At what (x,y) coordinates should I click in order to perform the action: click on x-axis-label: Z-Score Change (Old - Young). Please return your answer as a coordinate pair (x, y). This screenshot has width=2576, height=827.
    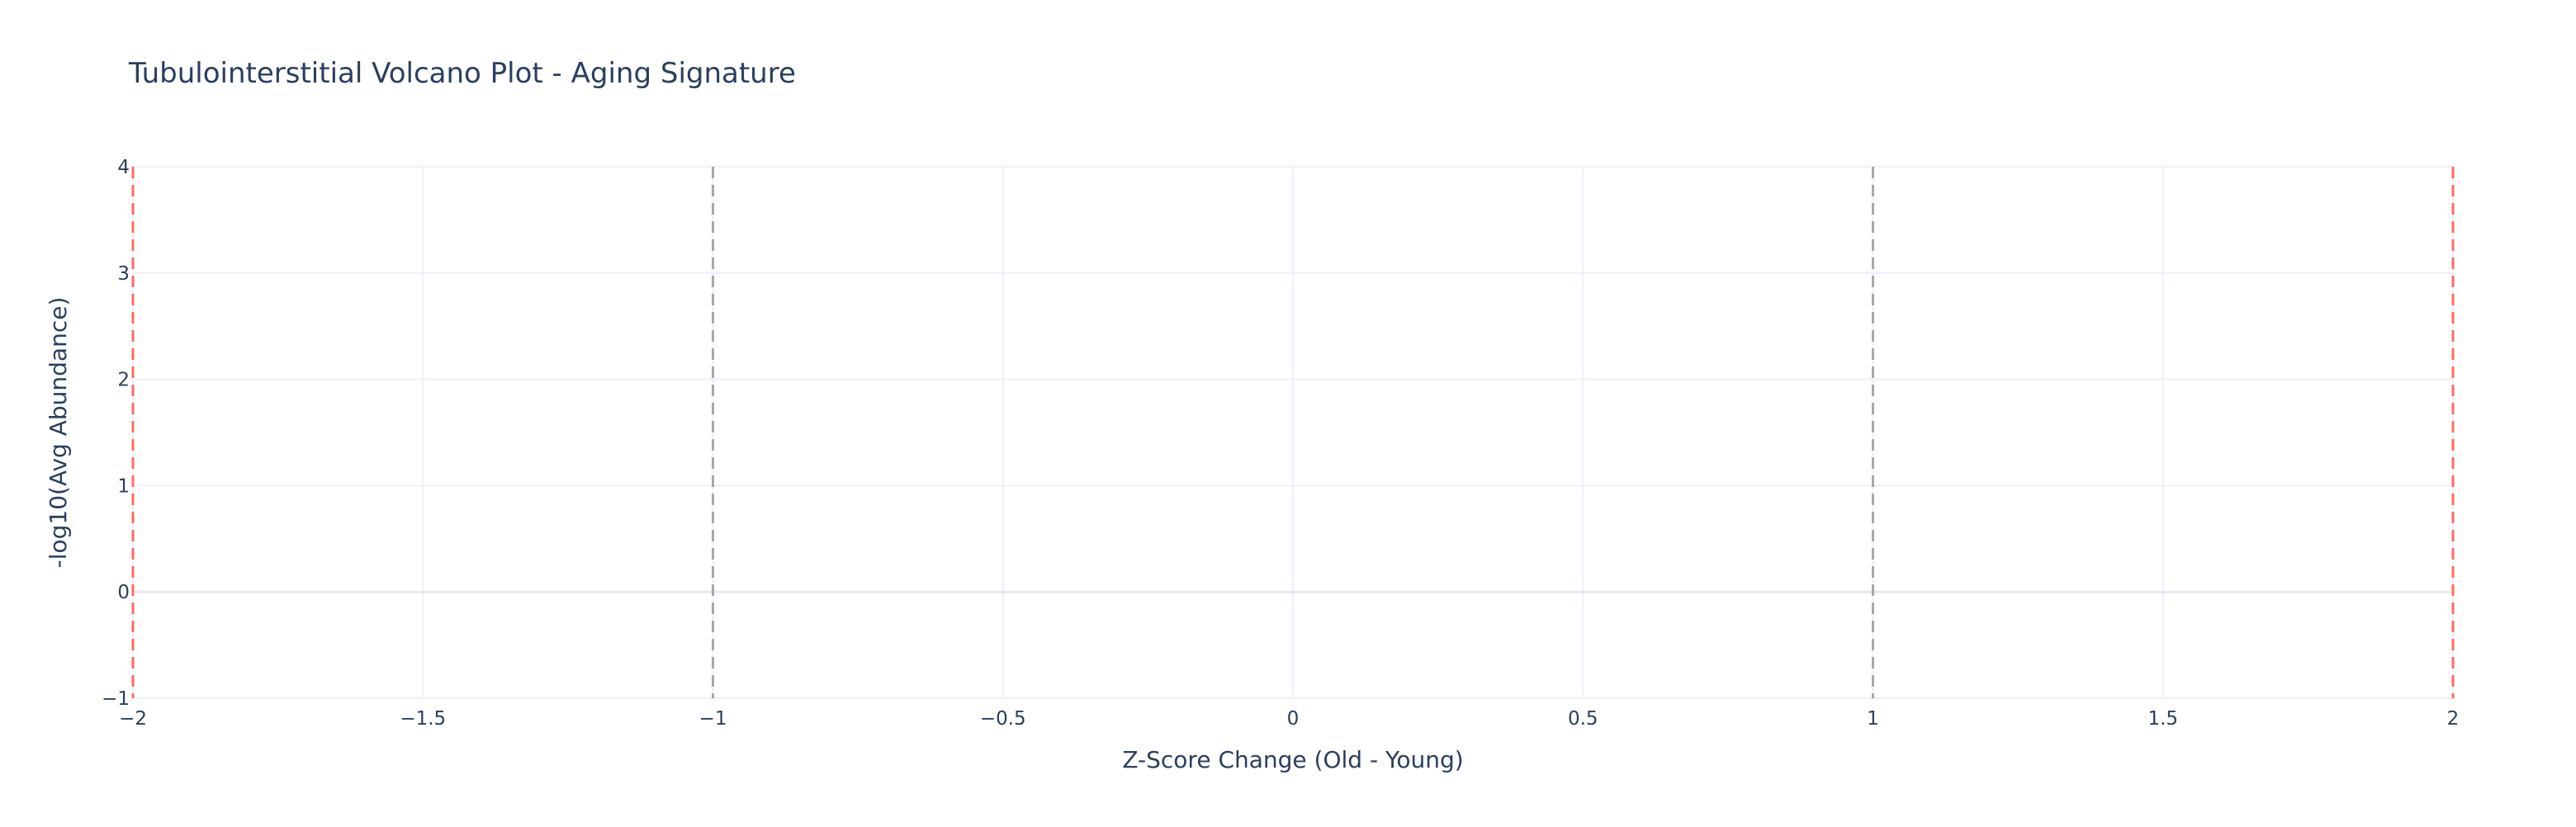
    Looking at the image, I should click on (1292, 759).